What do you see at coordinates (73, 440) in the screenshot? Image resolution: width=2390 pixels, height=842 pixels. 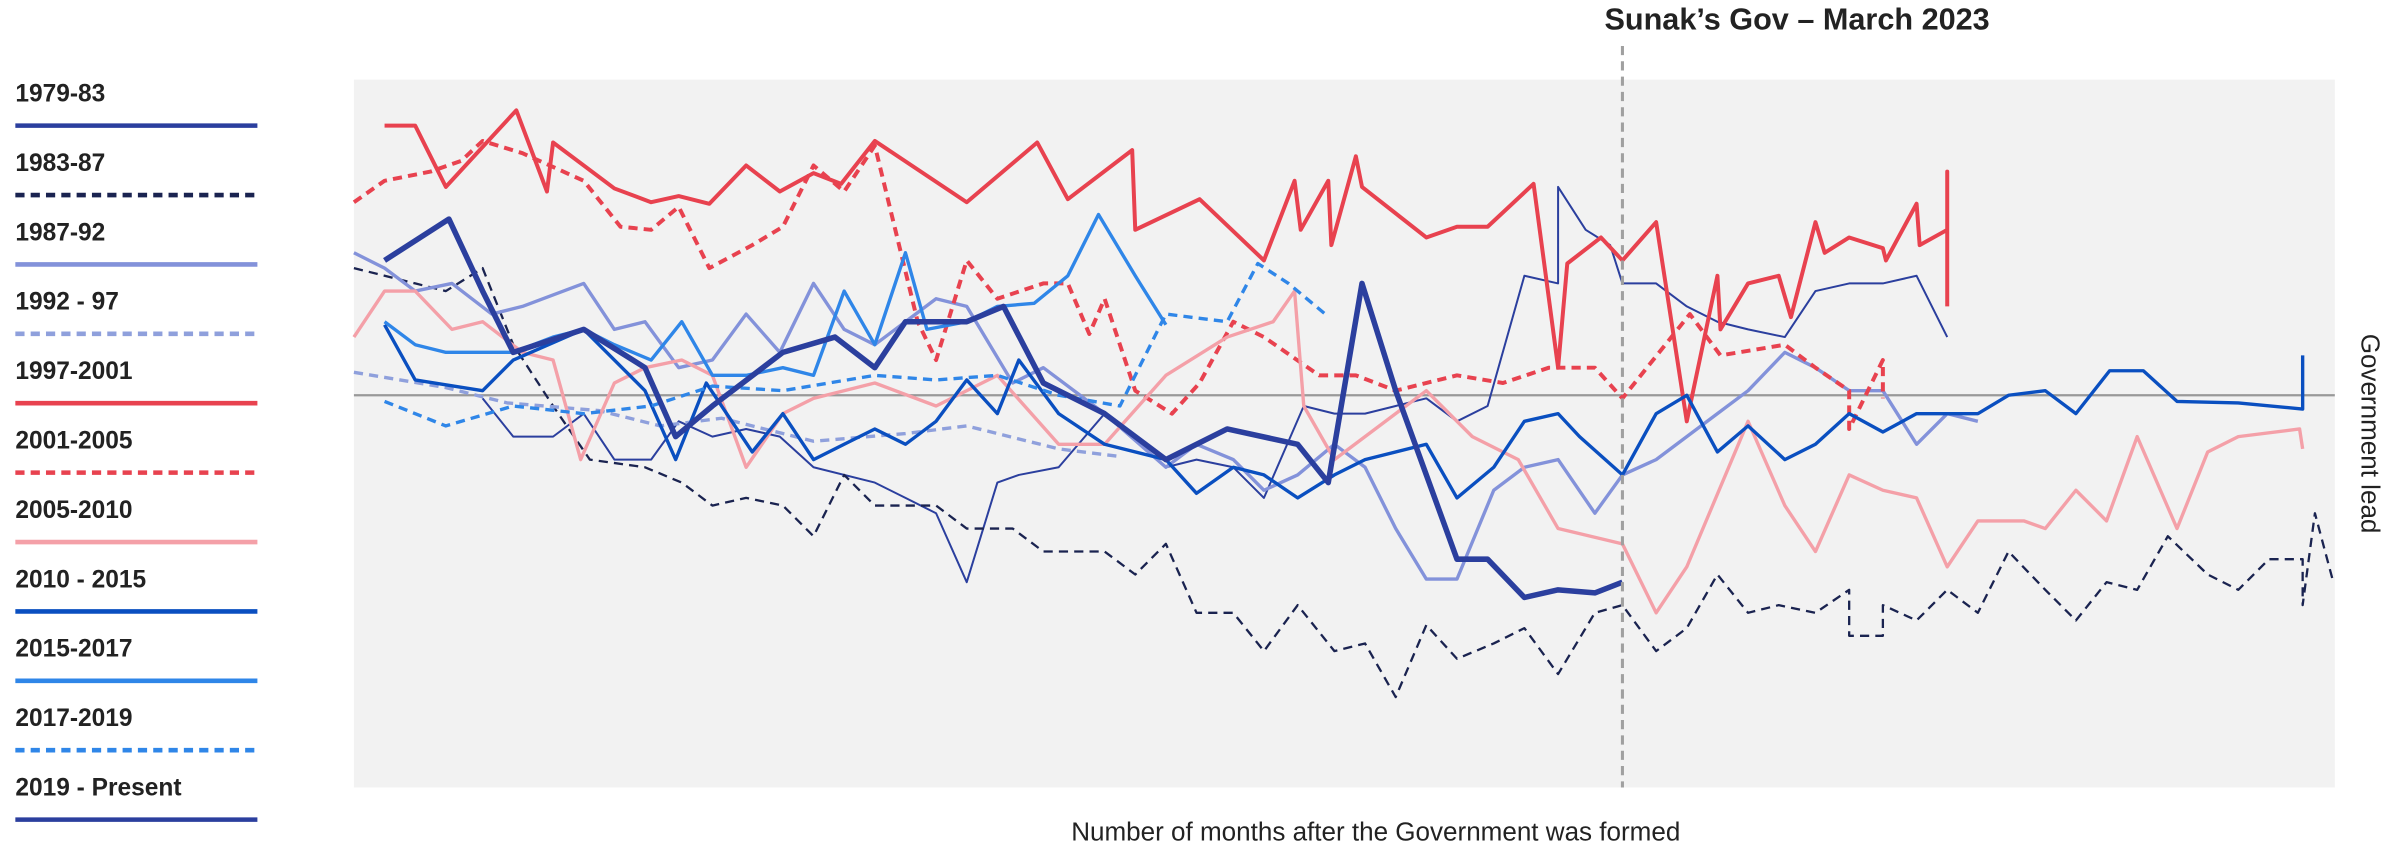 I see `legend-label: 2001-2005` at bounding box center [73, 440].